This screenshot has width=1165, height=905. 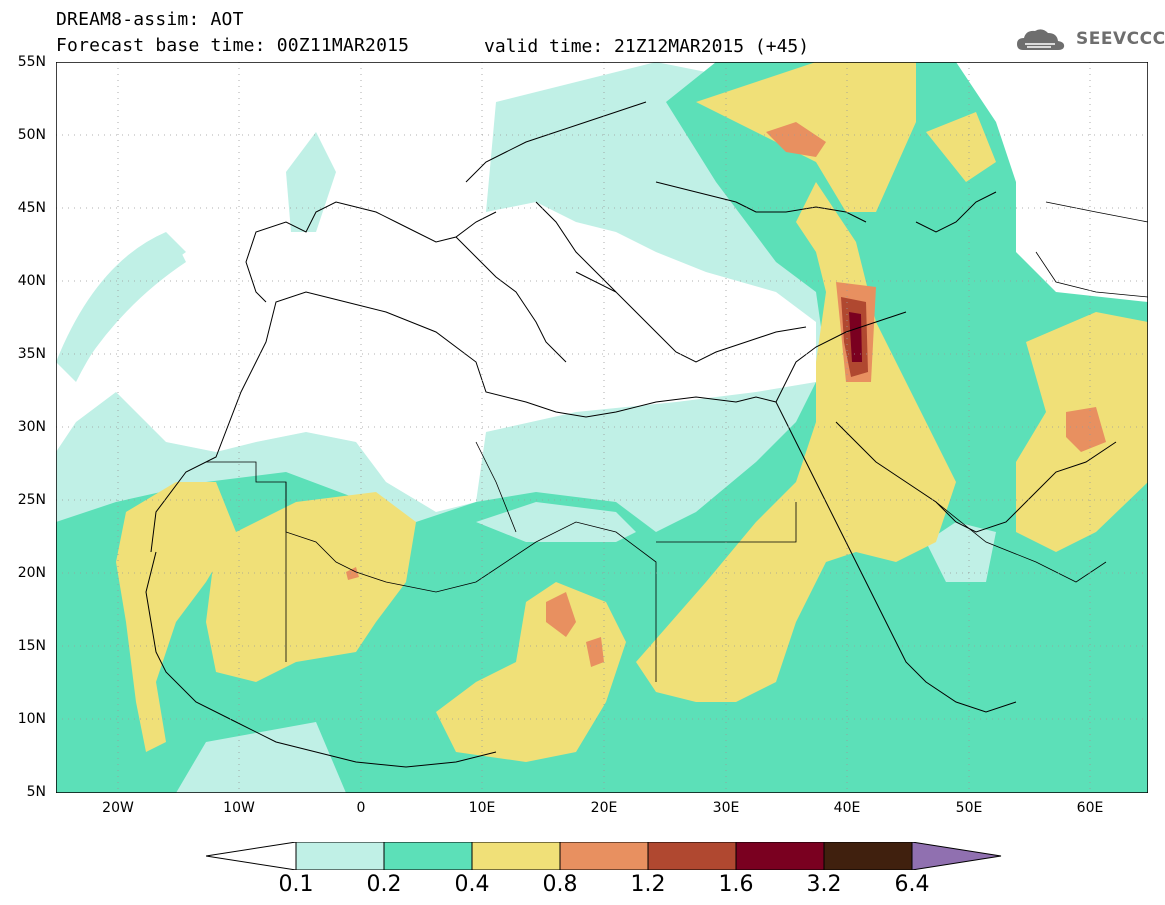 I want to click on lat-label: 50N, so click(x=31, y=135).